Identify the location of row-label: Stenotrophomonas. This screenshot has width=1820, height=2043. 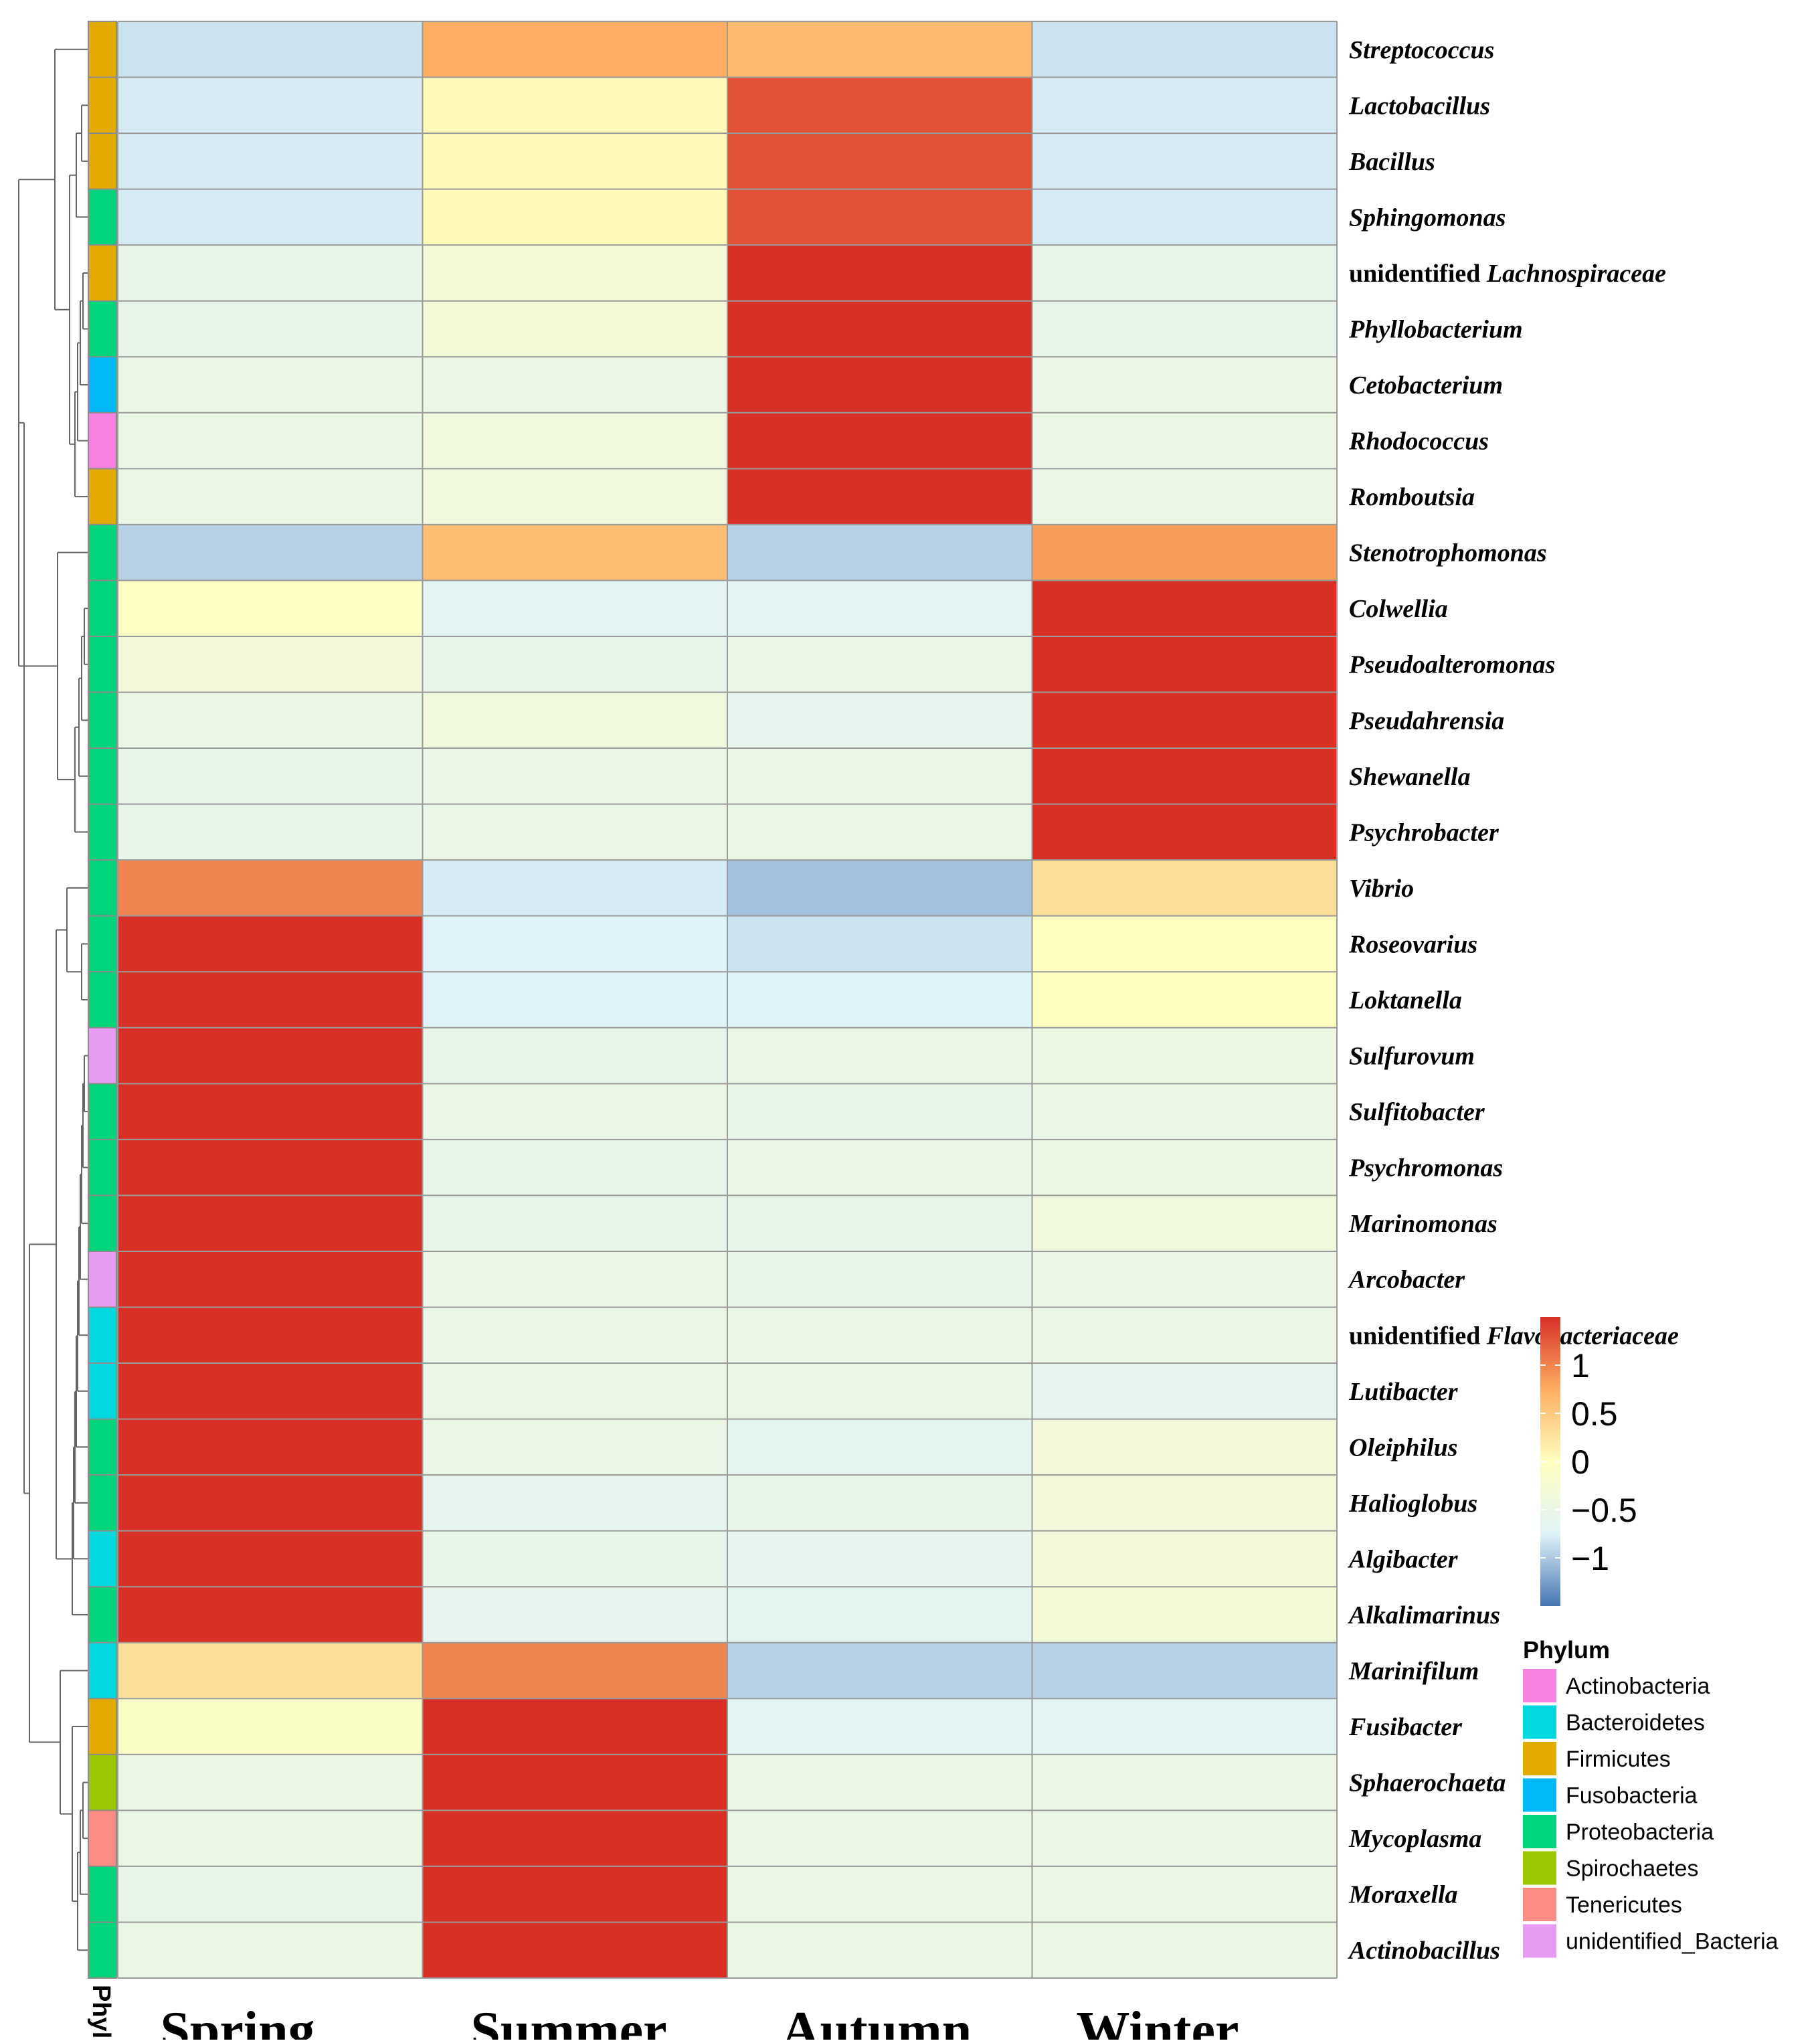
(1448, 553).